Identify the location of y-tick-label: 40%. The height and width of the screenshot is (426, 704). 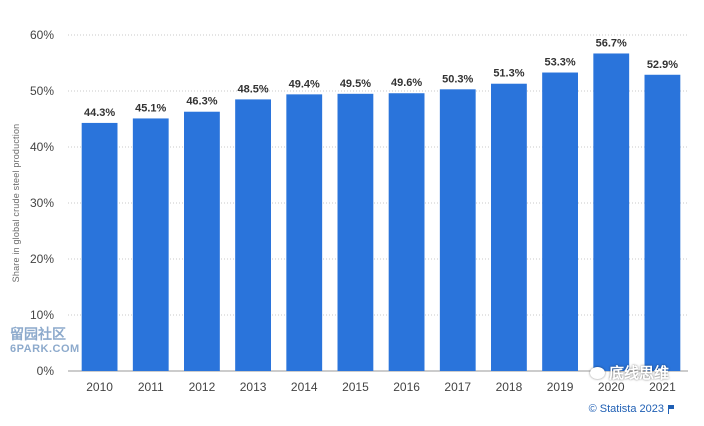
(42, 147).